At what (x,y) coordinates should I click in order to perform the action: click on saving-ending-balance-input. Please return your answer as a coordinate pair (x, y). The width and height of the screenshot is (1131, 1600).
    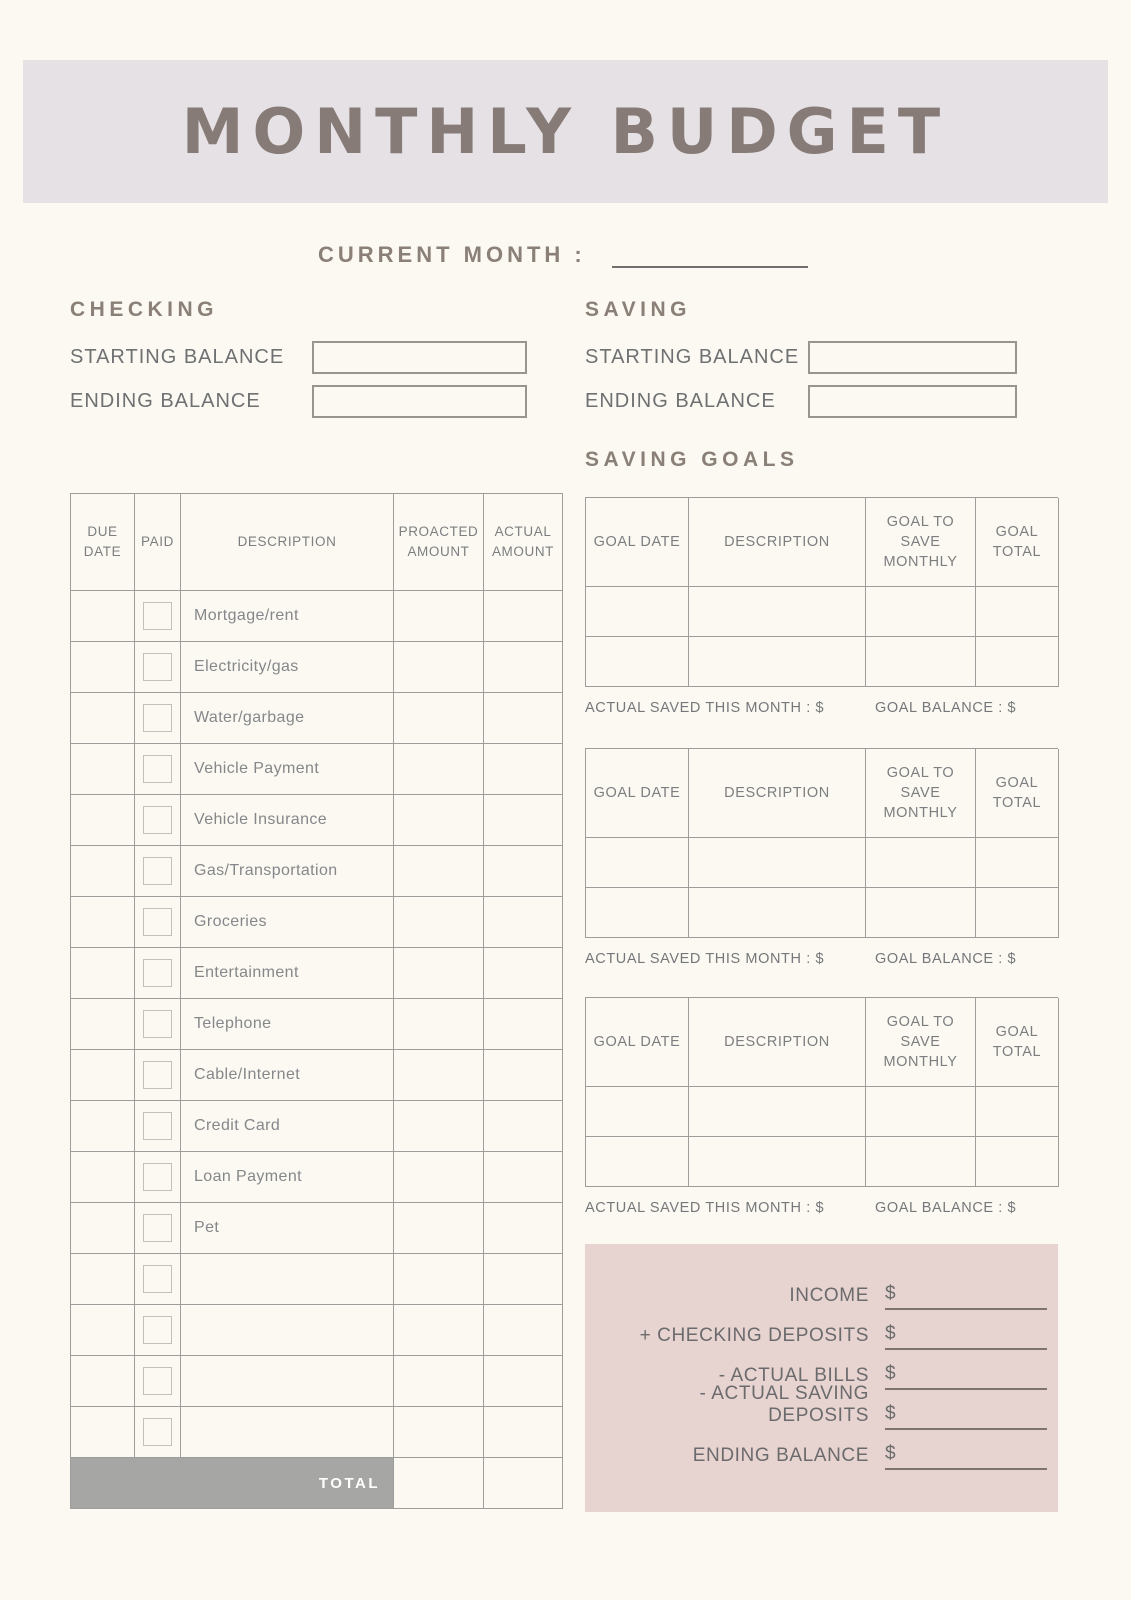
    Looking at the image, I should click on (912, 401).